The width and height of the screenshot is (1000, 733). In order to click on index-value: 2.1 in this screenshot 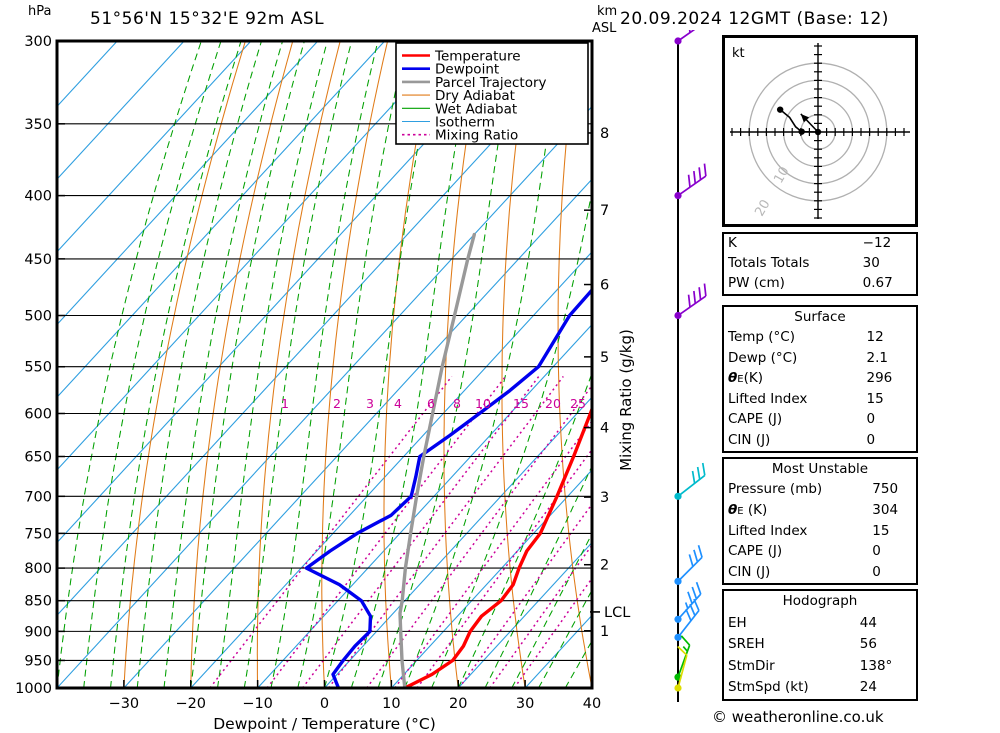, I will do `click(877, 357)`.